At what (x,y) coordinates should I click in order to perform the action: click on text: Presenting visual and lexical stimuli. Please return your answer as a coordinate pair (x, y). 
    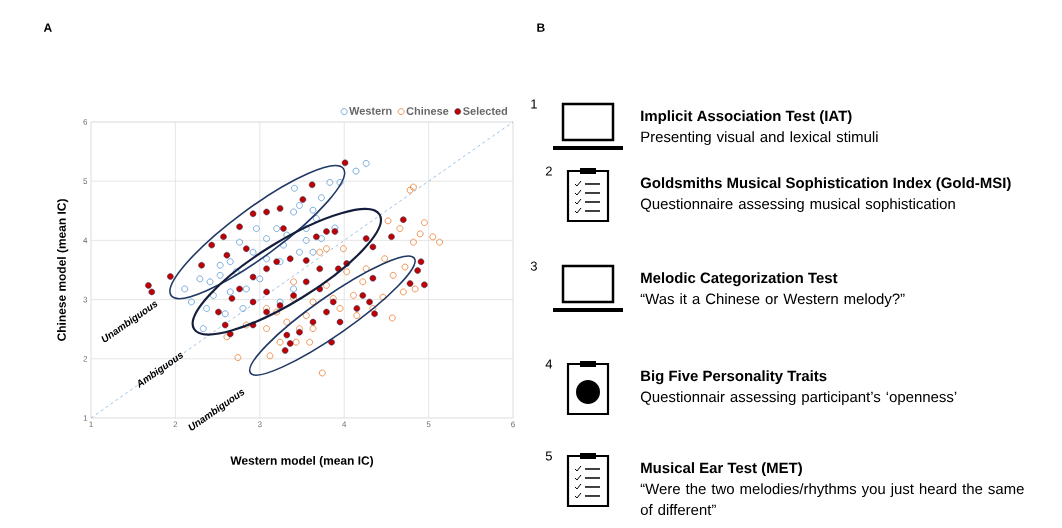
    Looking at the image, I should click on (759, 138).